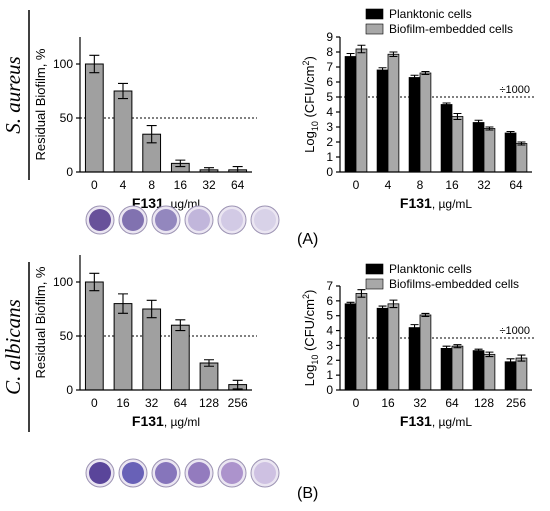  What do you see at coordinates (15, 95) in the screenshot?
I see `panel-a-organism: S. aureus` at bounding box center [15, 95].